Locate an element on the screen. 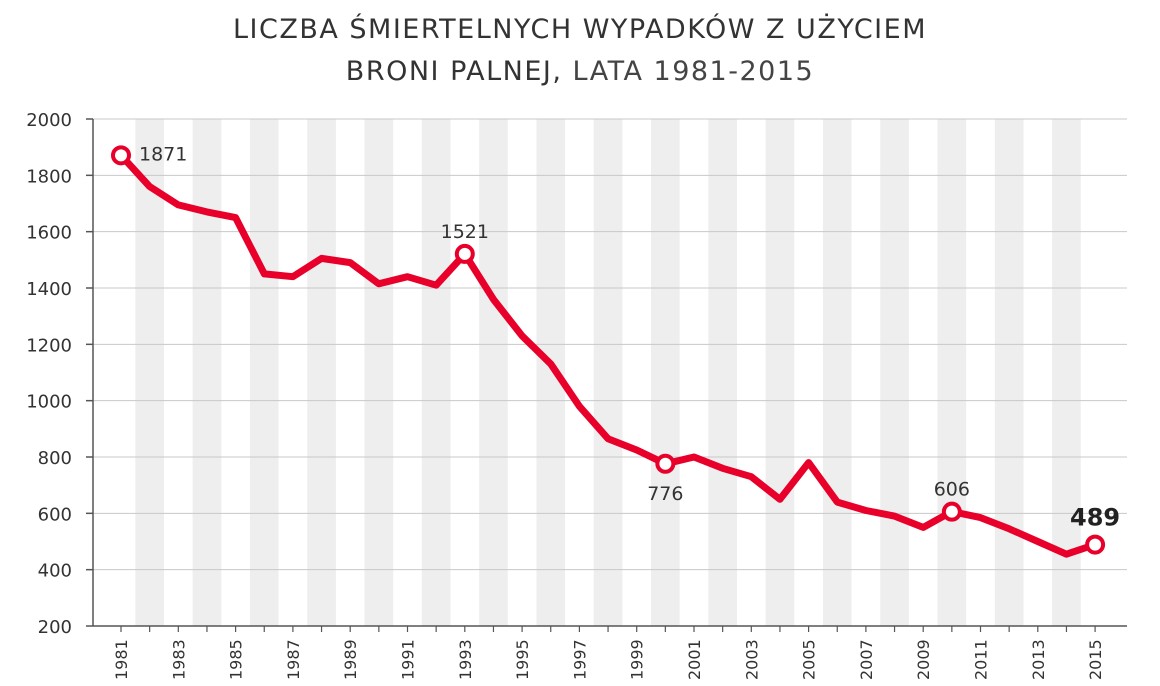  y-tick-label: 1000 is located at coordinates (49, 402).